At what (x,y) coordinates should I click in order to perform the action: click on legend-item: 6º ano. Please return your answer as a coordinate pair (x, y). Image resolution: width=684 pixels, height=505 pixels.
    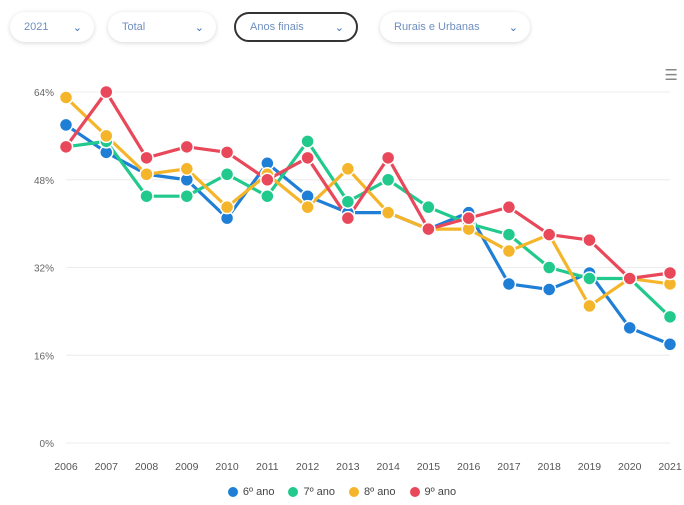
    Looking at the image, I should click on (251, 492).